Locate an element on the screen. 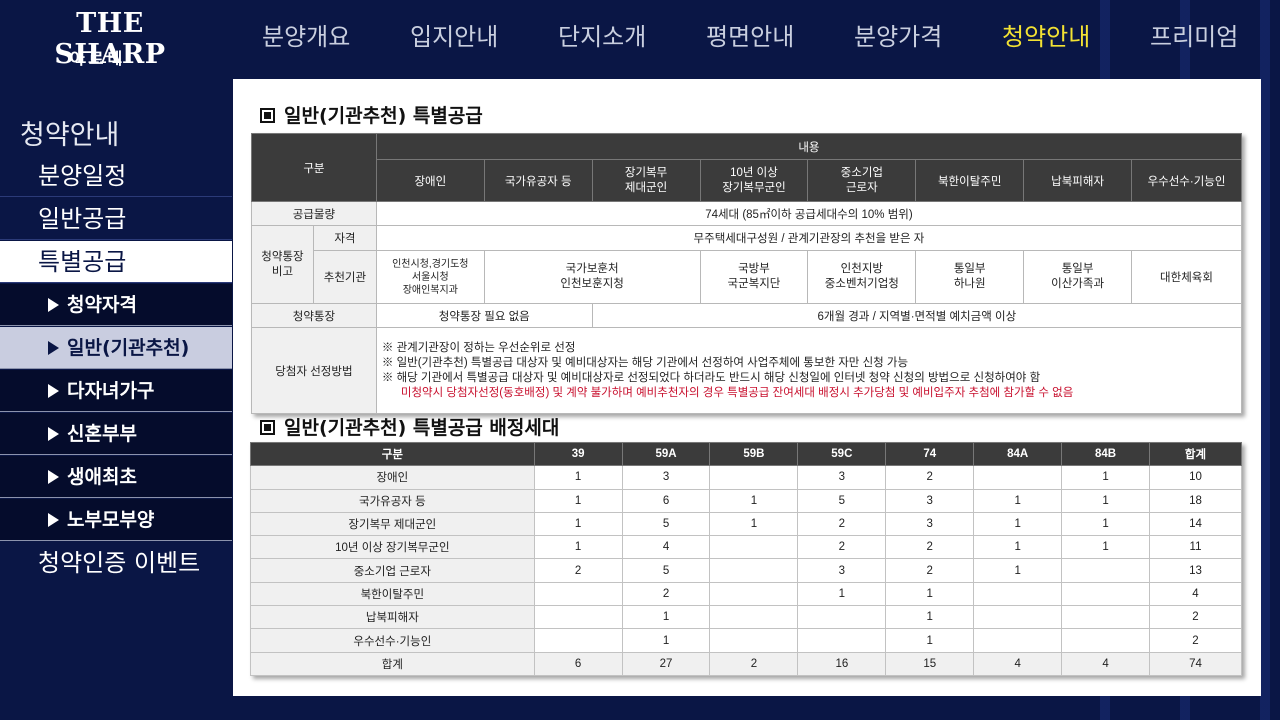 This screenshot has height=720, width=1280. sidebar-subitem-multichild: 다자녀가구 is located at coordinates (116, 391).